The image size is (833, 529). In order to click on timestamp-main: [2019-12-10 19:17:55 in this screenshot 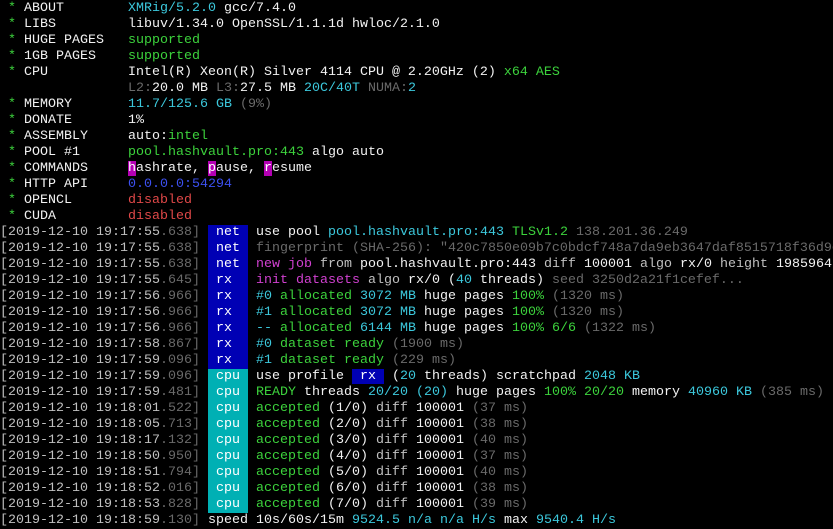, I will do `click(80, 264)`.